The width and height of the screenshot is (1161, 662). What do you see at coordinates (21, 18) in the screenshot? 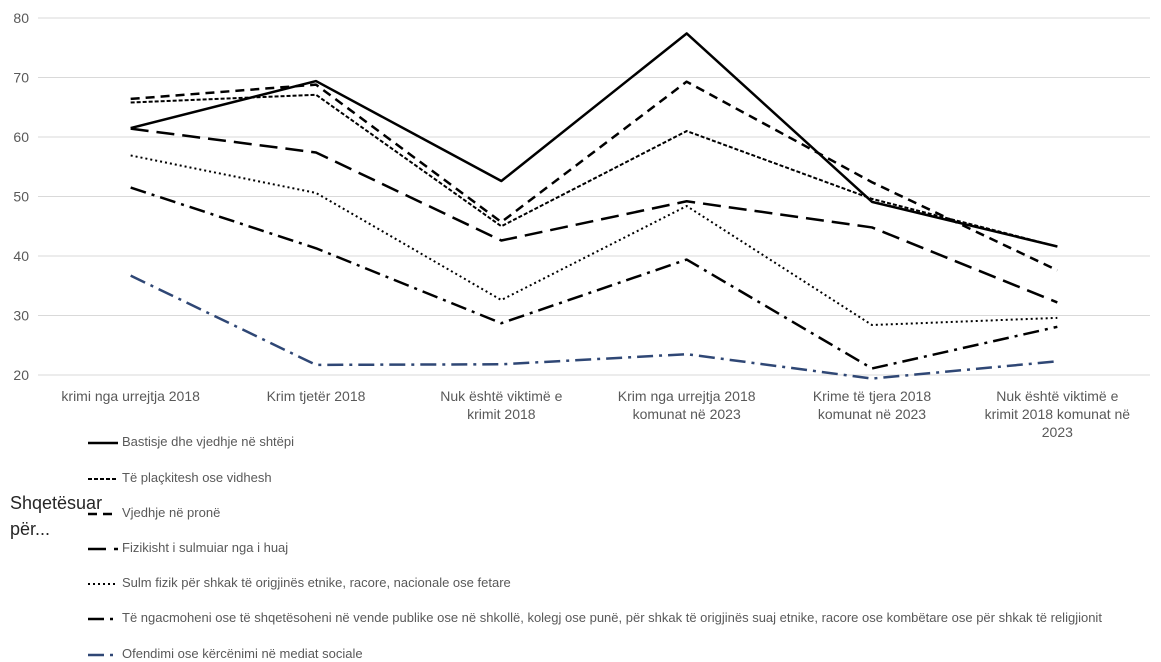
I see `y-tick-label: 80` at bounding box center [21, 18].